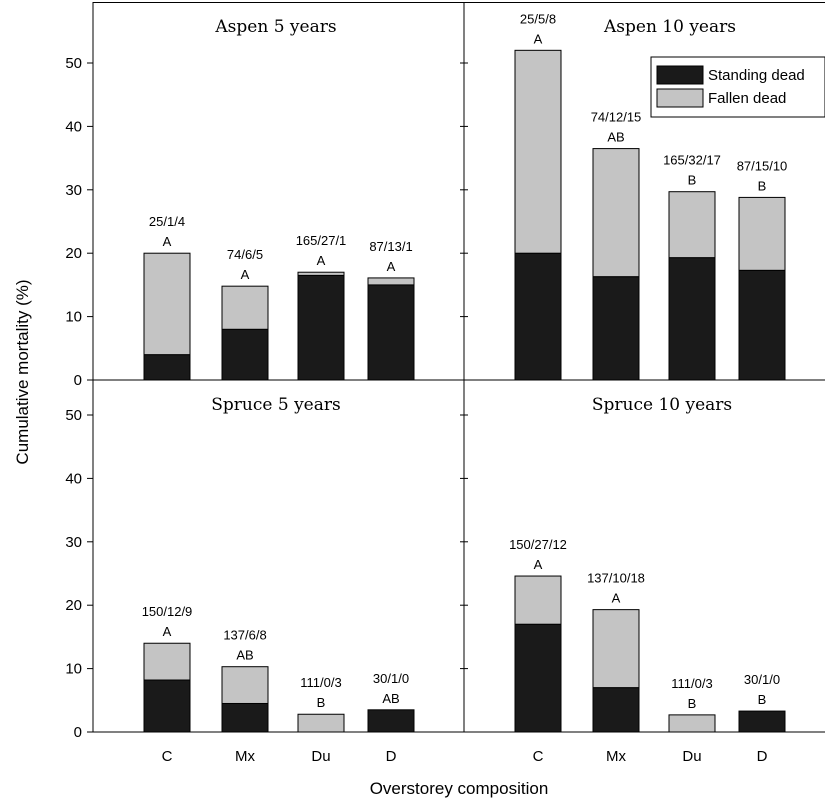 The width and height of the screenshot is (825, 800). What do you see at coordinates (275, 405) in the screenshot?
I see `panel-title: Spruce 5 years` at bounding box center [275, 405].